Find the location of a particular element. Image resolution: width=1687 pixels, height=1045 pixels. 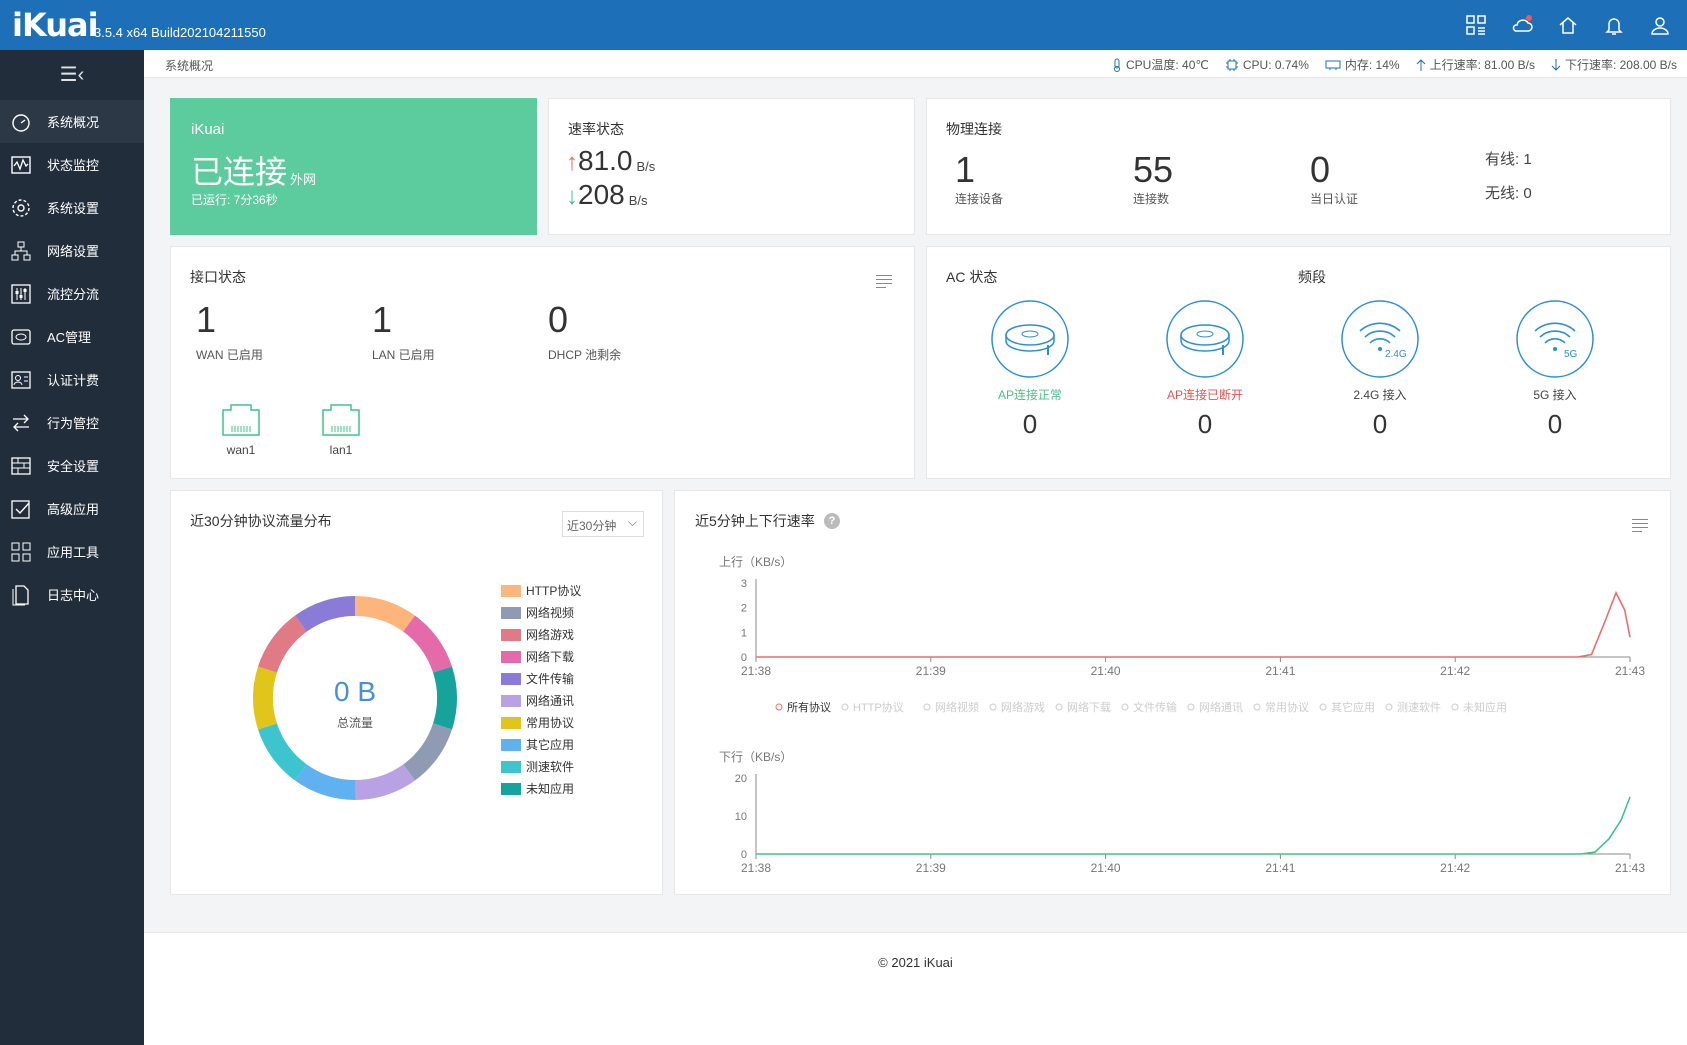

x-tick-label: 21:38 is located at coordinates (756, 671).